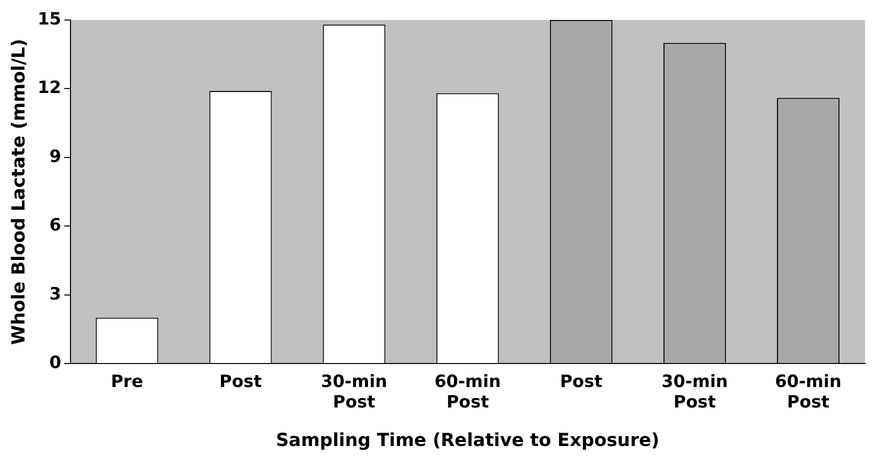 This screenshot has width=880, height=461. Describe the element at coordinates (55, 156) in the screenshot. I see `y-tick-label: 9` at that location.